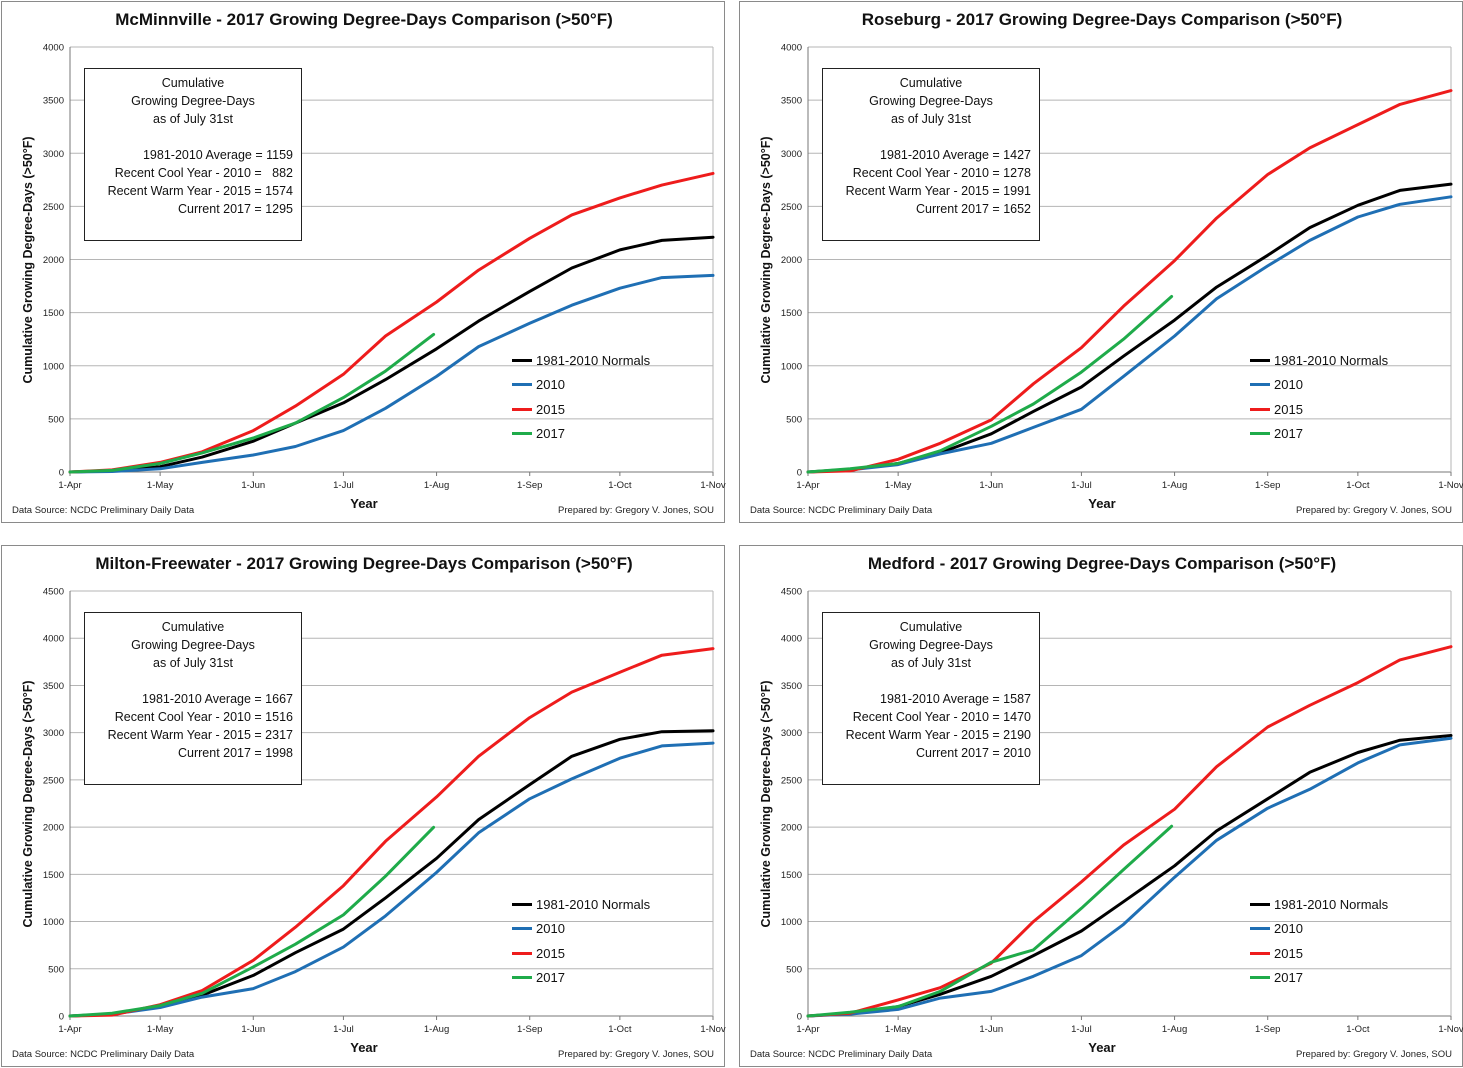  I want to click on y-tick-label: 4500, so click(53, 592).